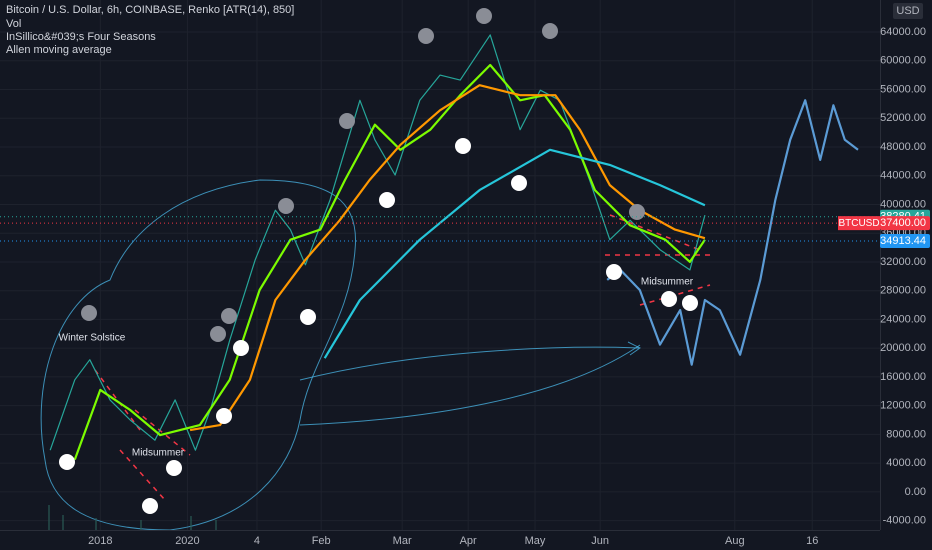  I want to click on y-tick-label: 40000.00, so click(903, 204).